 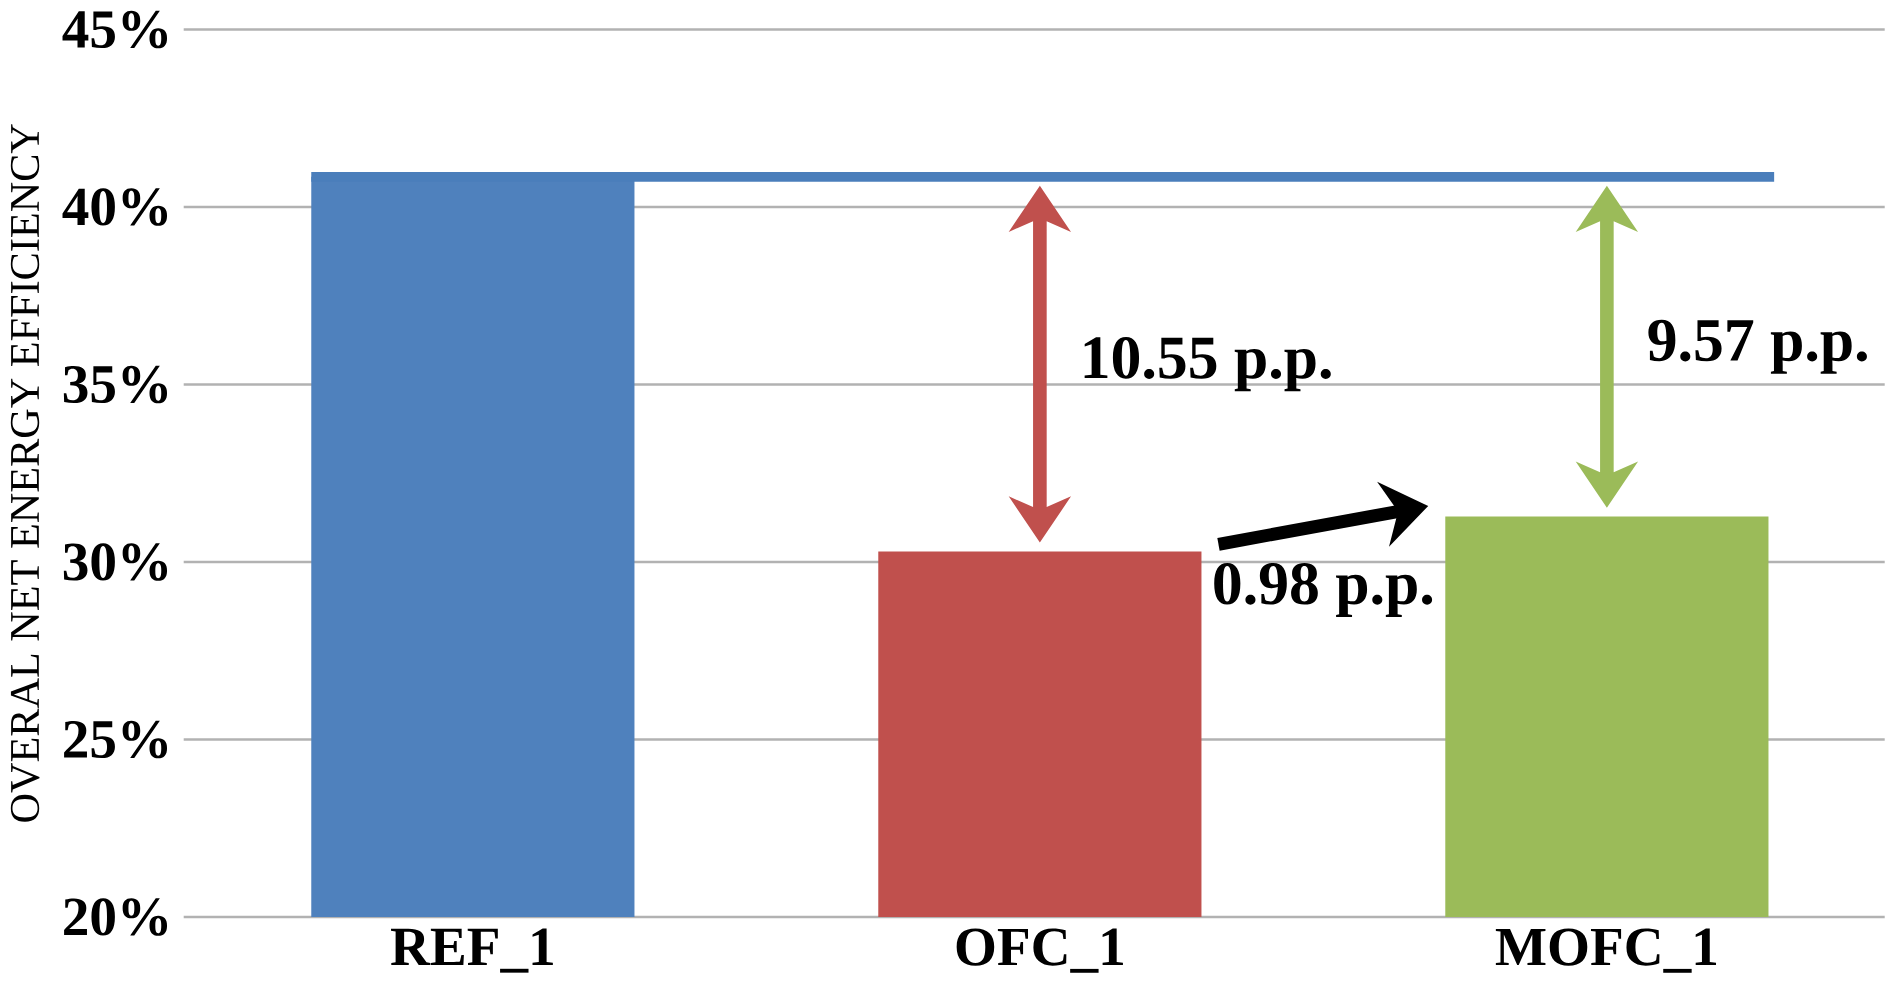 I want to click on annotation: 9.57 p.p., so click(x=1757, y=346).